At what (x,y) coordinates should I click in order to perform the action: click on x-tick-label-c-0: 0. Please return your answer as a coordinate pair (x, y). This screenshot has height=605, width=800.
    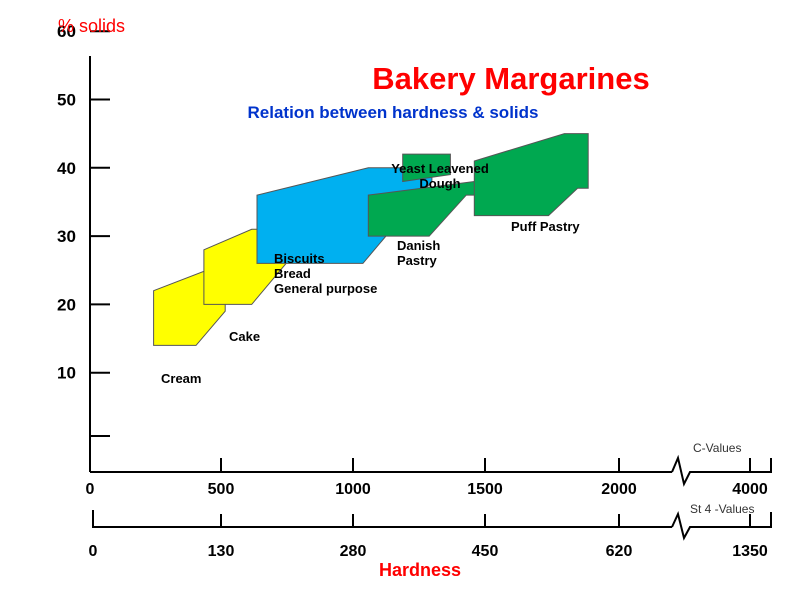
    Looking at the image, I should click on (90, 489).